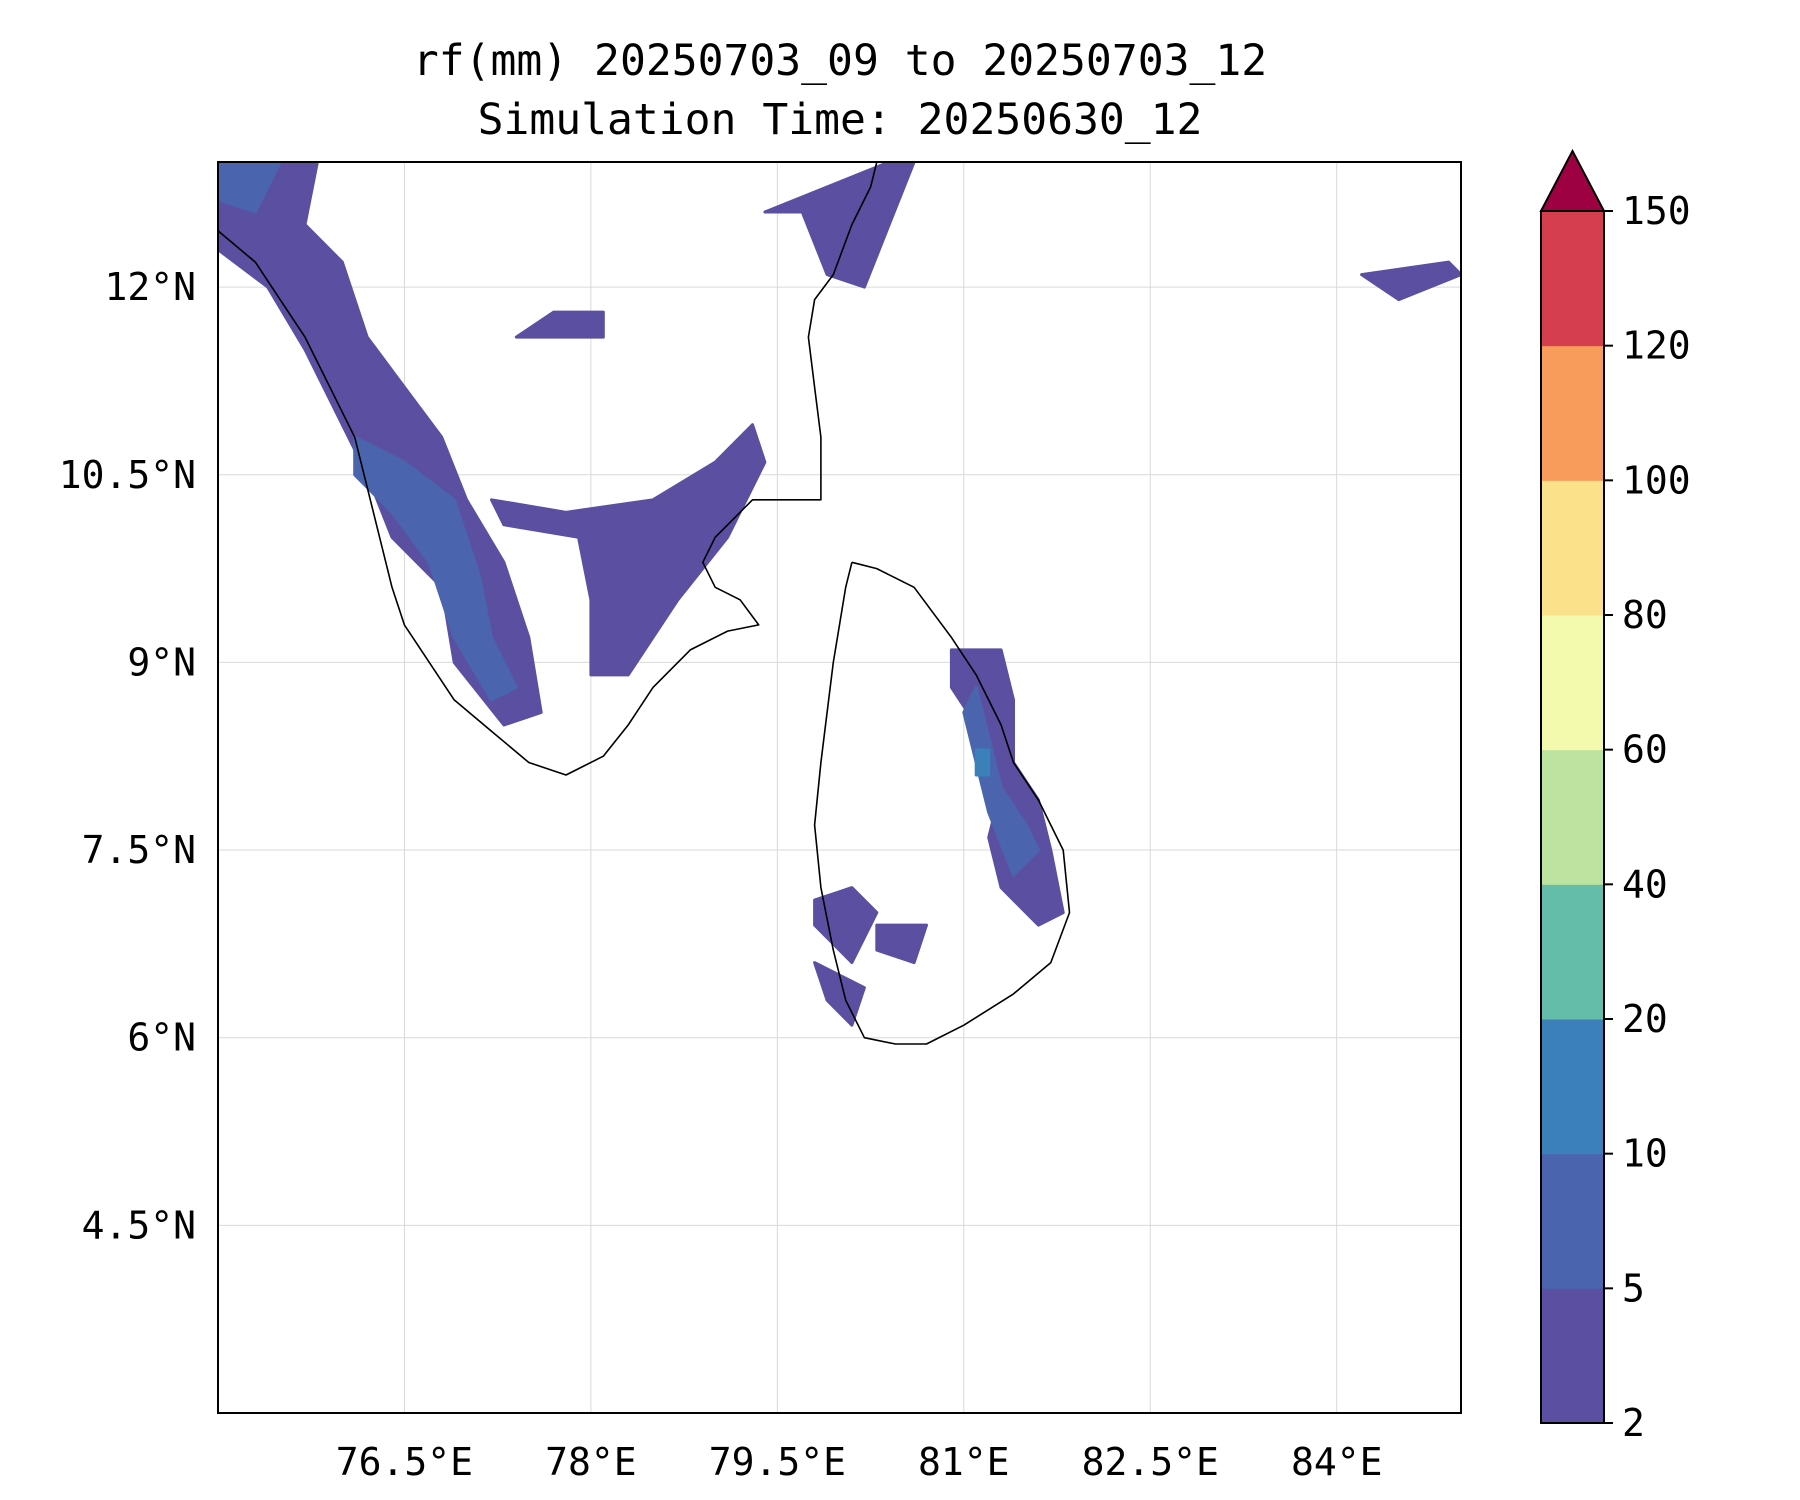 This screenshot has width=1800, height=1500. What do you see at coordinates (1150, 1462) in the screenshot?
I see `lon-tick-label: 82.5°E` at bounding box center [1150, 1462].